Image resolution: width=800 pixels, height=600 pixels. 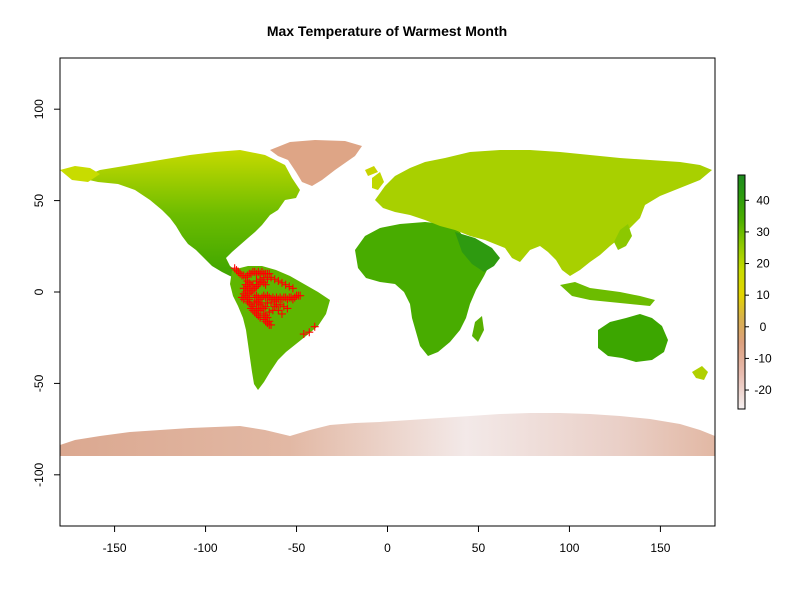 I want to click on occurrence-markers, so click(x=274, y=301).